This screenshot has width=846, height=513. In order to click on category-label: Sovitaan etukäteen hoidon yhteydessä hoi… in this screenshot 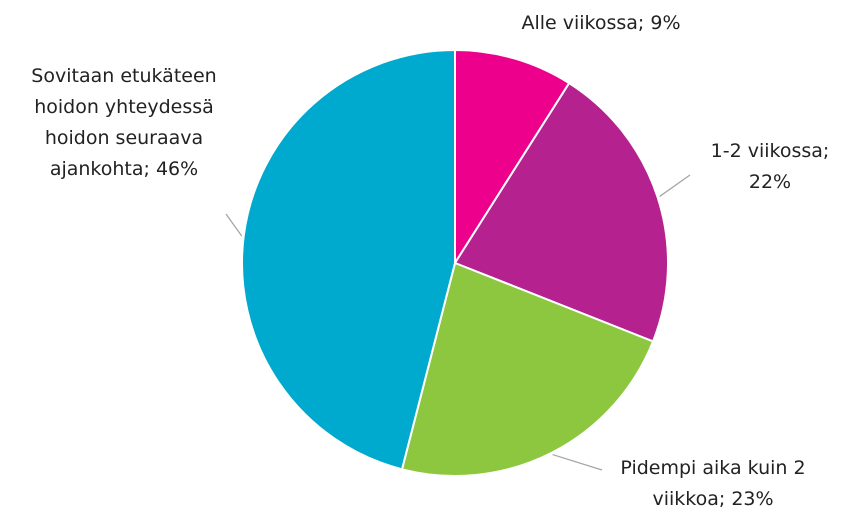, I will do `click(124, 122)`.